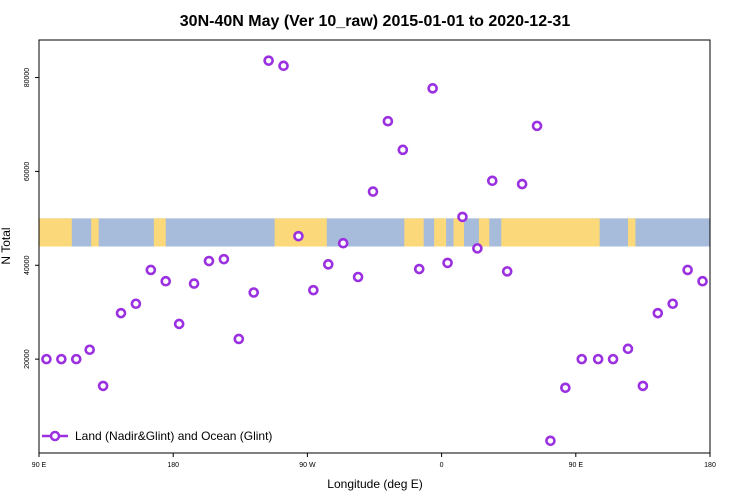 Image resolution: width=750 pixels, height=500 pixels. I want to click on y-tick-label: 80000, so click(27, 78).